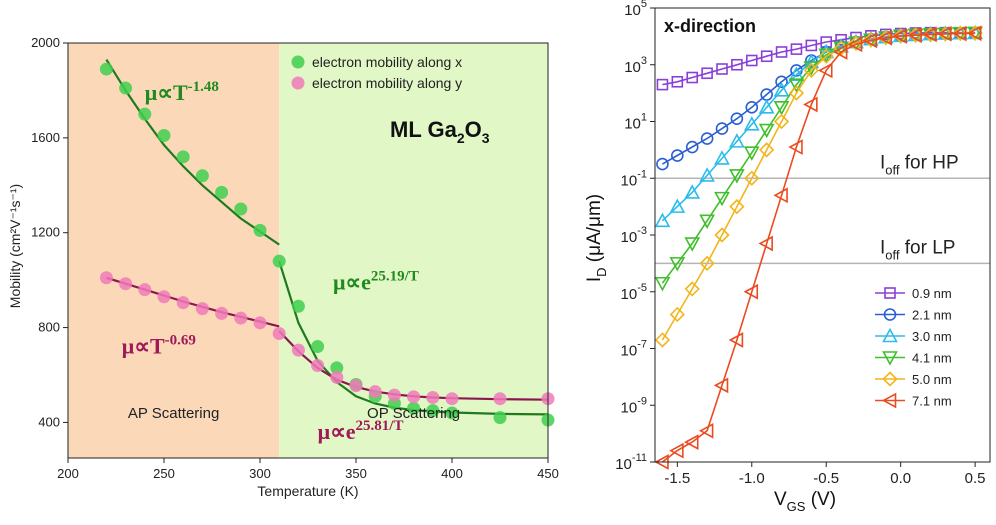 The height and width of the screenshot is (525, 996). I want to click on ioff-label-1: Ioff for LP, so click(917, 249).